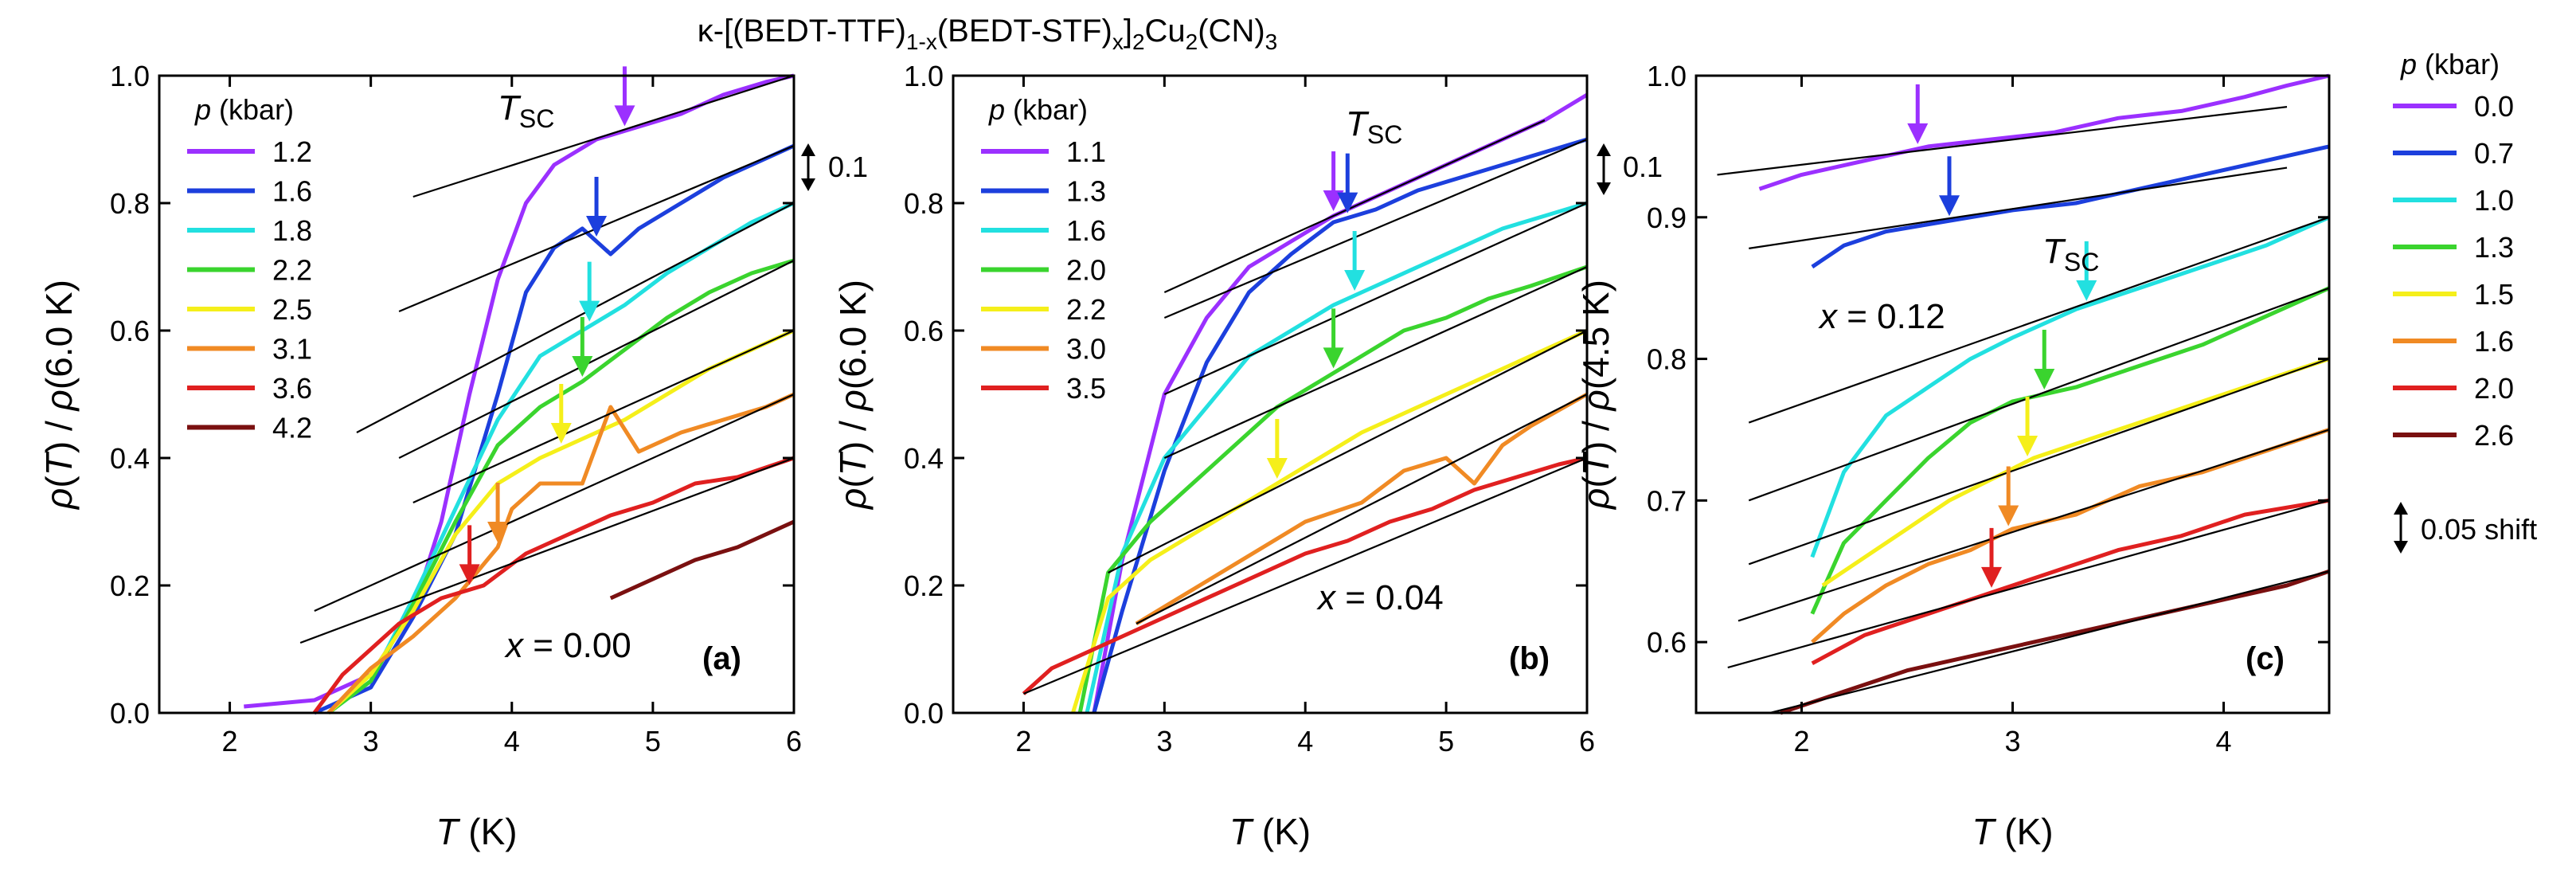 The width and height of the screenshot is (2576, 873). What do you see at coordinates (924, 76) in the screenshot?
I see `panel-b-y-tick-label-5: 1.0` at bounding box center [924, 76].